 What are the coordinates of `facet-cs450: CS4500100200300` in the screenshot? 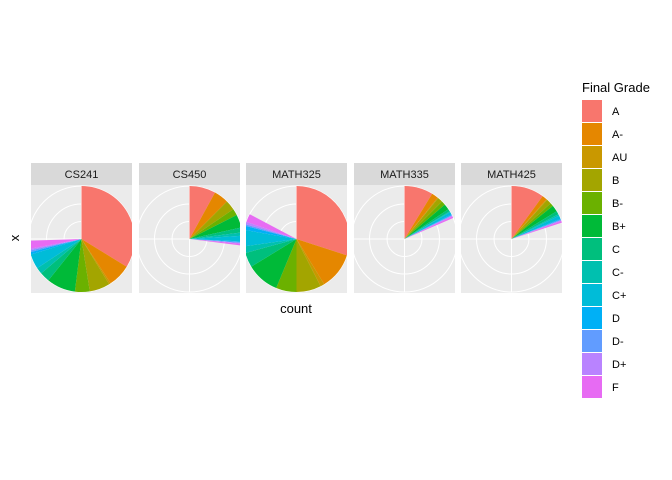 It's located at (189, 236).